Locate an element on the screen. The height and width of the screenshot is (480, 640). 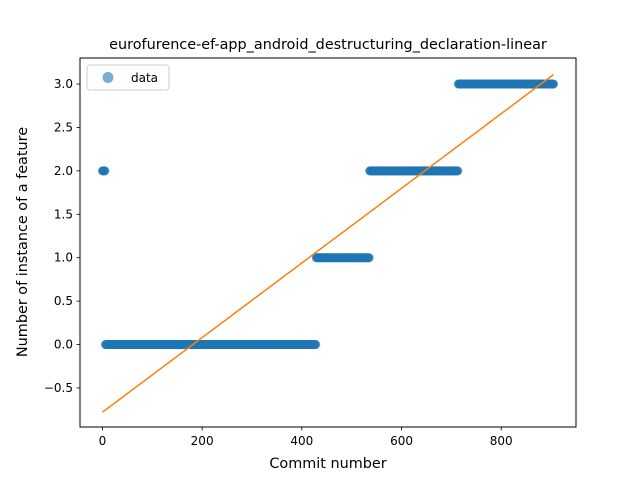
y-tick-label: 0.0 is located at coordinates (63, 345).